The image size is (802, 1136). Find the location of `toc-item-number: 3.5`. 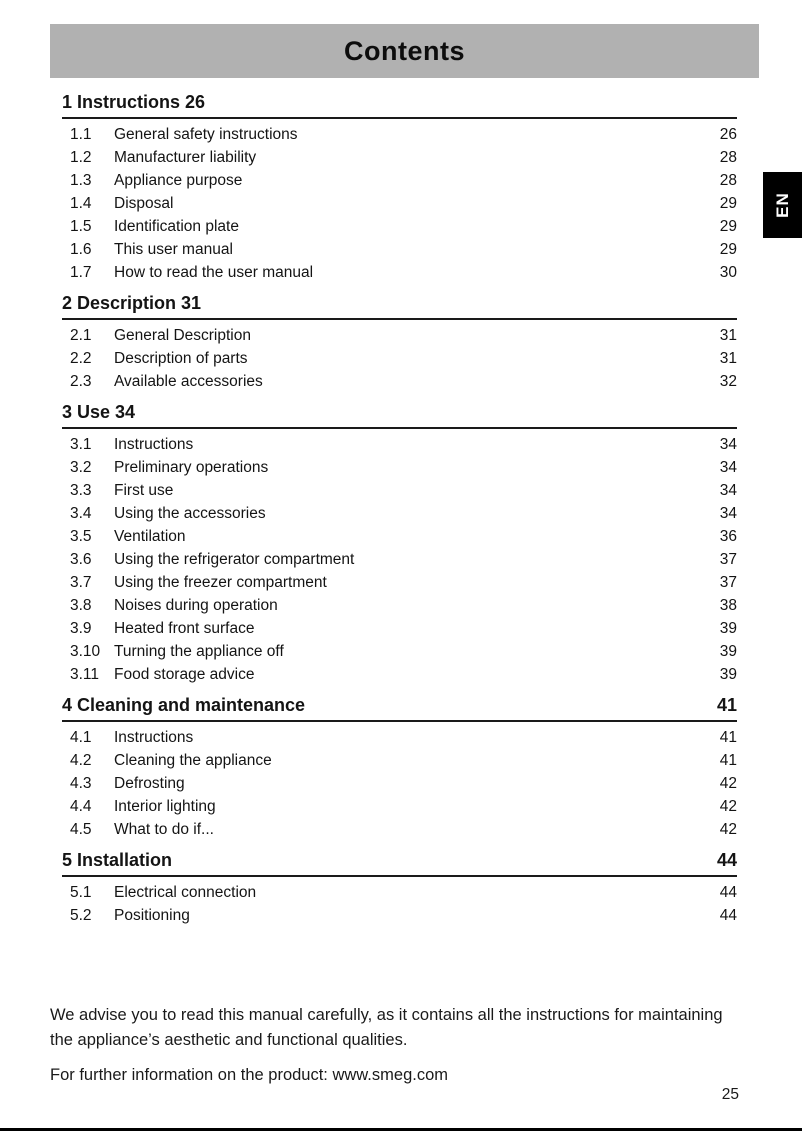

toc-item-number: 3.5 is located at coordinates (81, 536).